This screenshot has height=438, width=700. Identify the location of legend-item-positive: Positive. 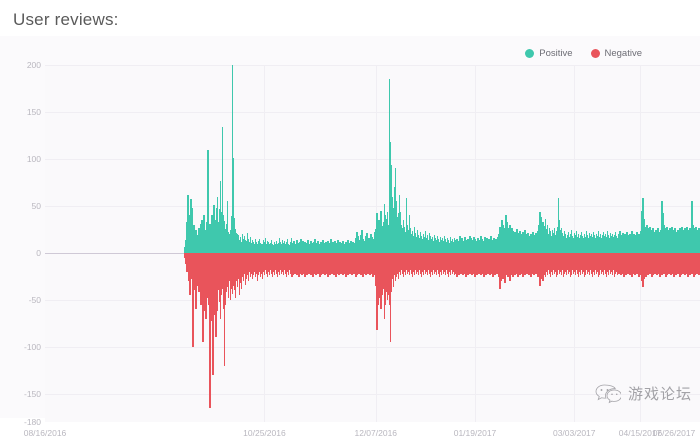
(549, 53).